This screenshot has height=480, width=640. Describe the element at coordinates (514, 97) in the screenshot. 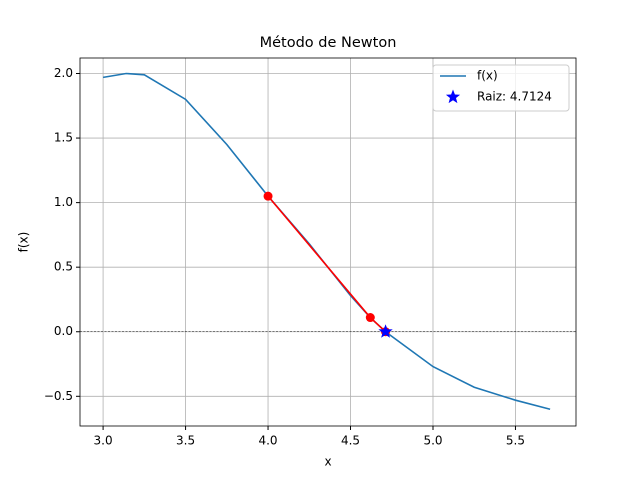

I see `legend-label: Raiz: 4.7124` at that location.